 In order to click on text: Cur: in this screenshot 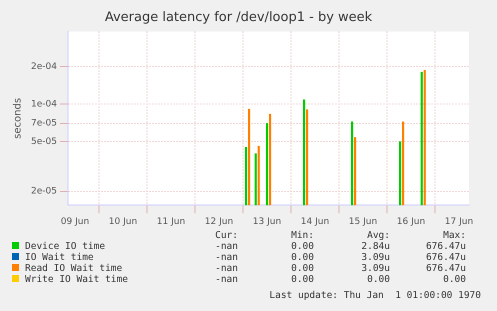, I will do `click(226, 235)`.